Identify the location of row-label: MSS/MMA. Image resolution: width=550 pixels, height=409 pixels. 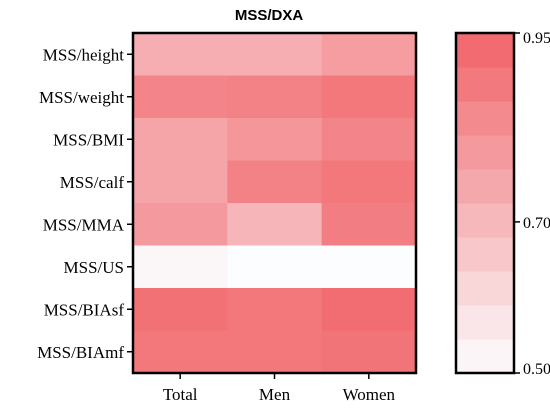
(84, 224).